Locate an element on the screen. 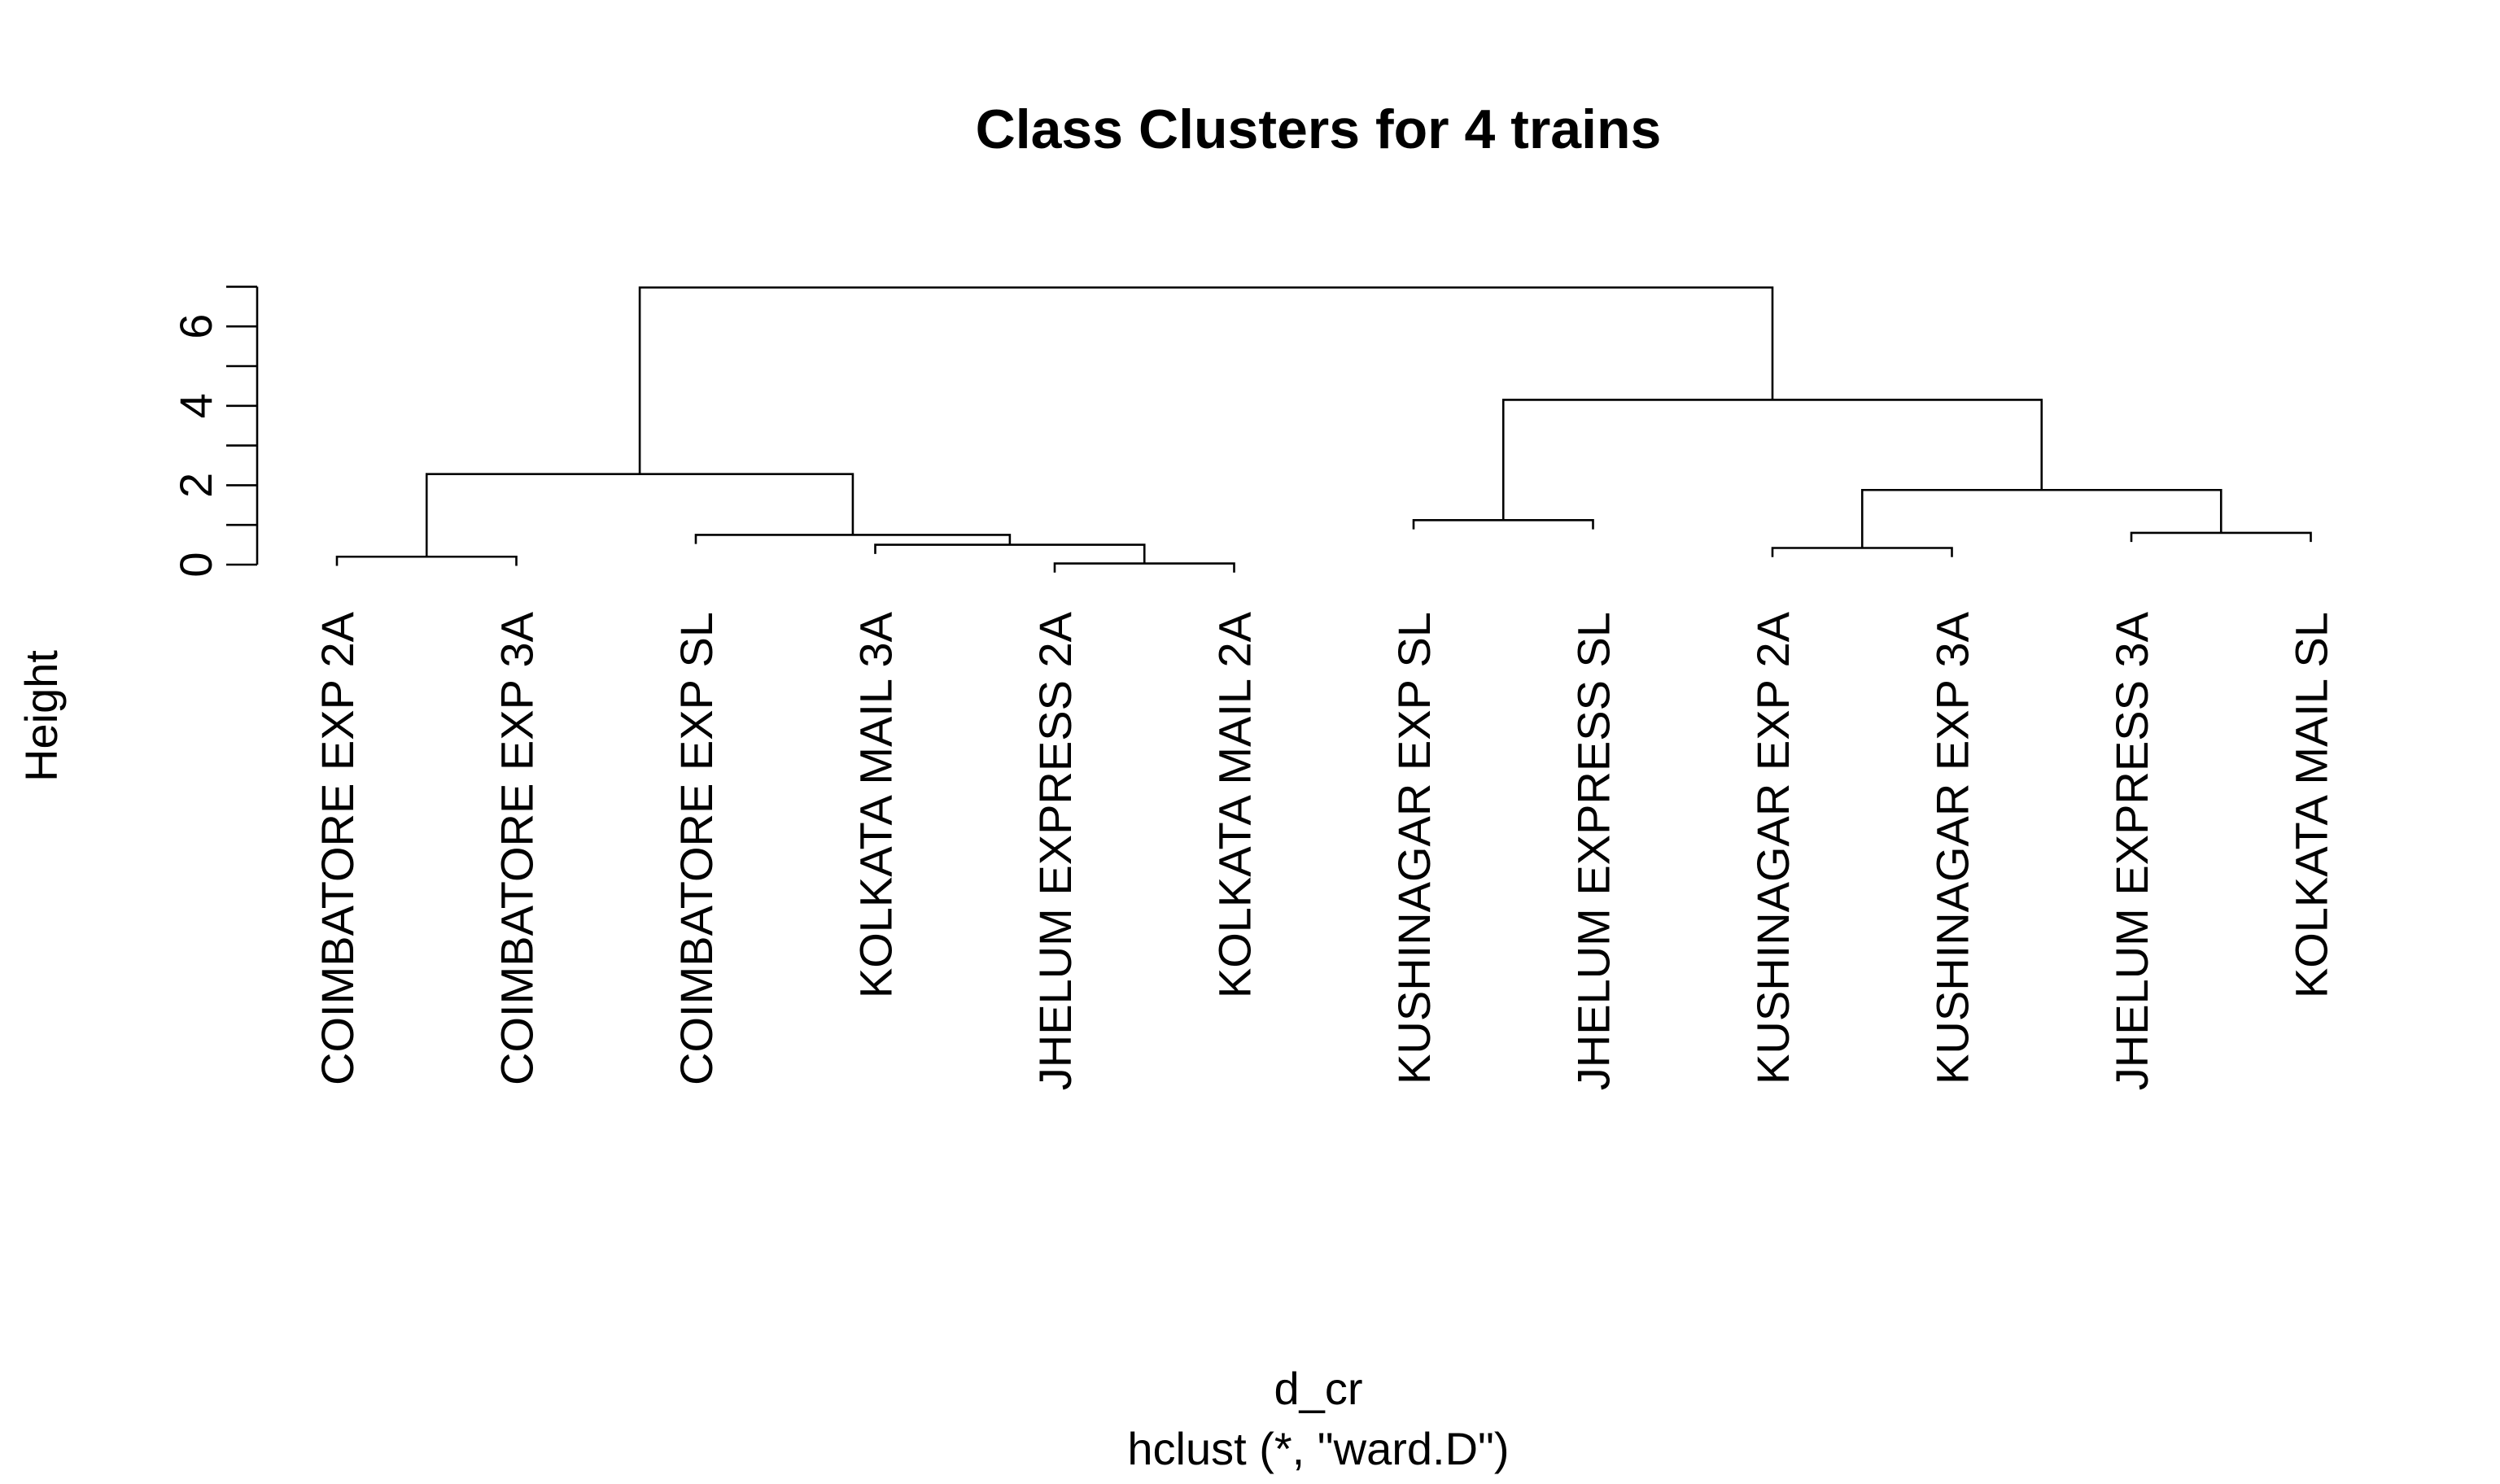 Image resolution: width=2500 pixels, height=1484 pixels. branch-m9 is located at coordinates (639, 515).